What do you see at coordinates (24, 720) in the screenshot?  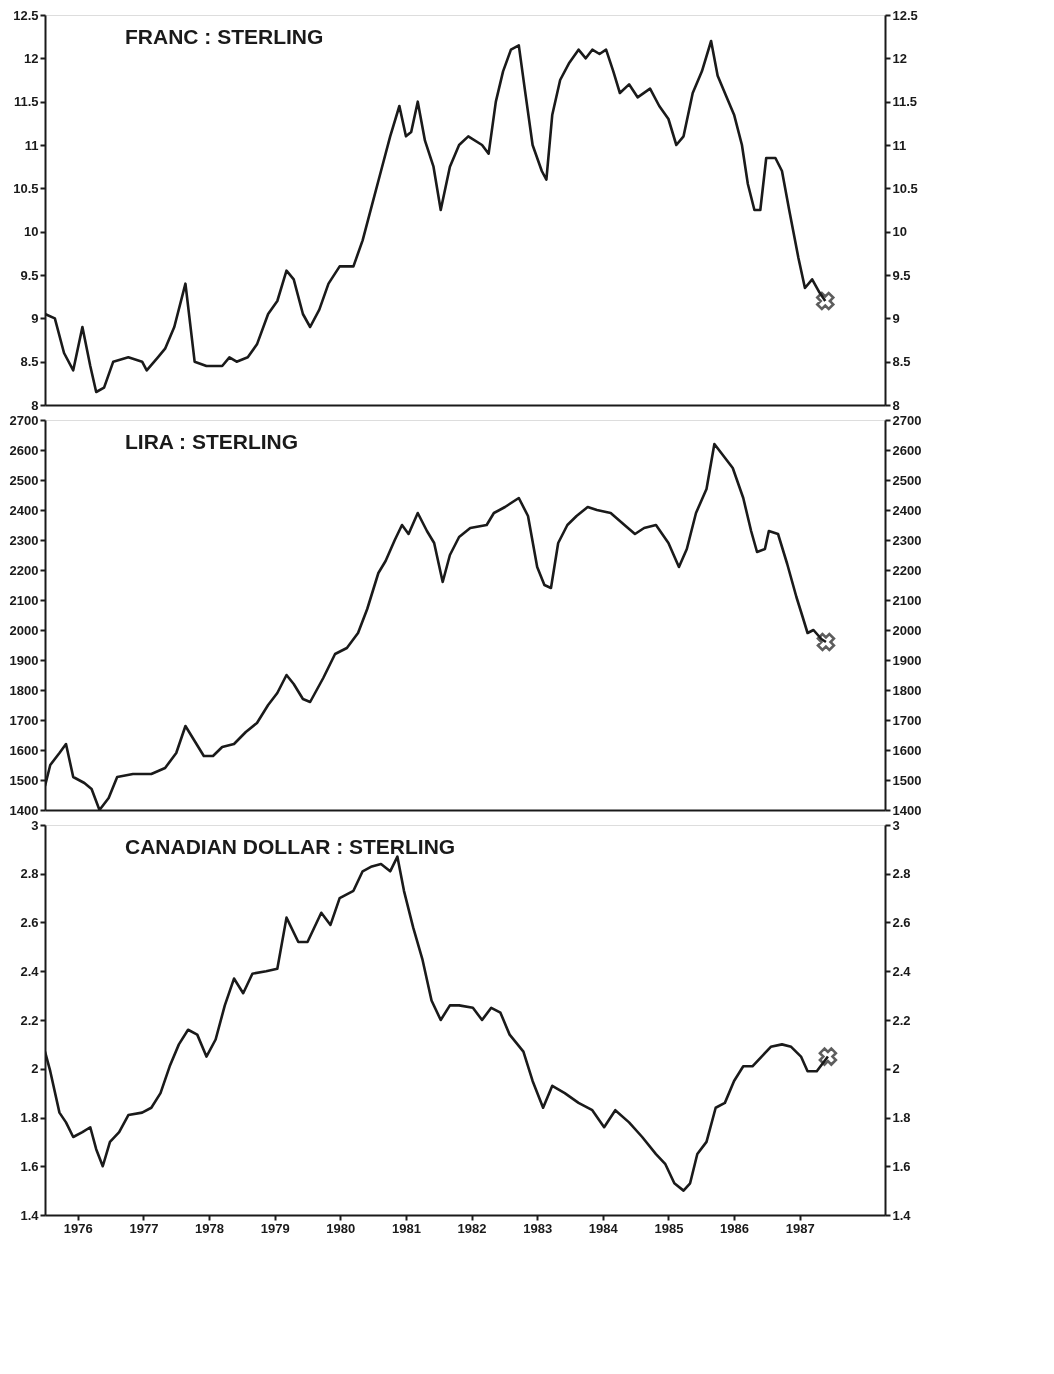 I see `y-tick-label: 1700` at bounding box center [24, 720].